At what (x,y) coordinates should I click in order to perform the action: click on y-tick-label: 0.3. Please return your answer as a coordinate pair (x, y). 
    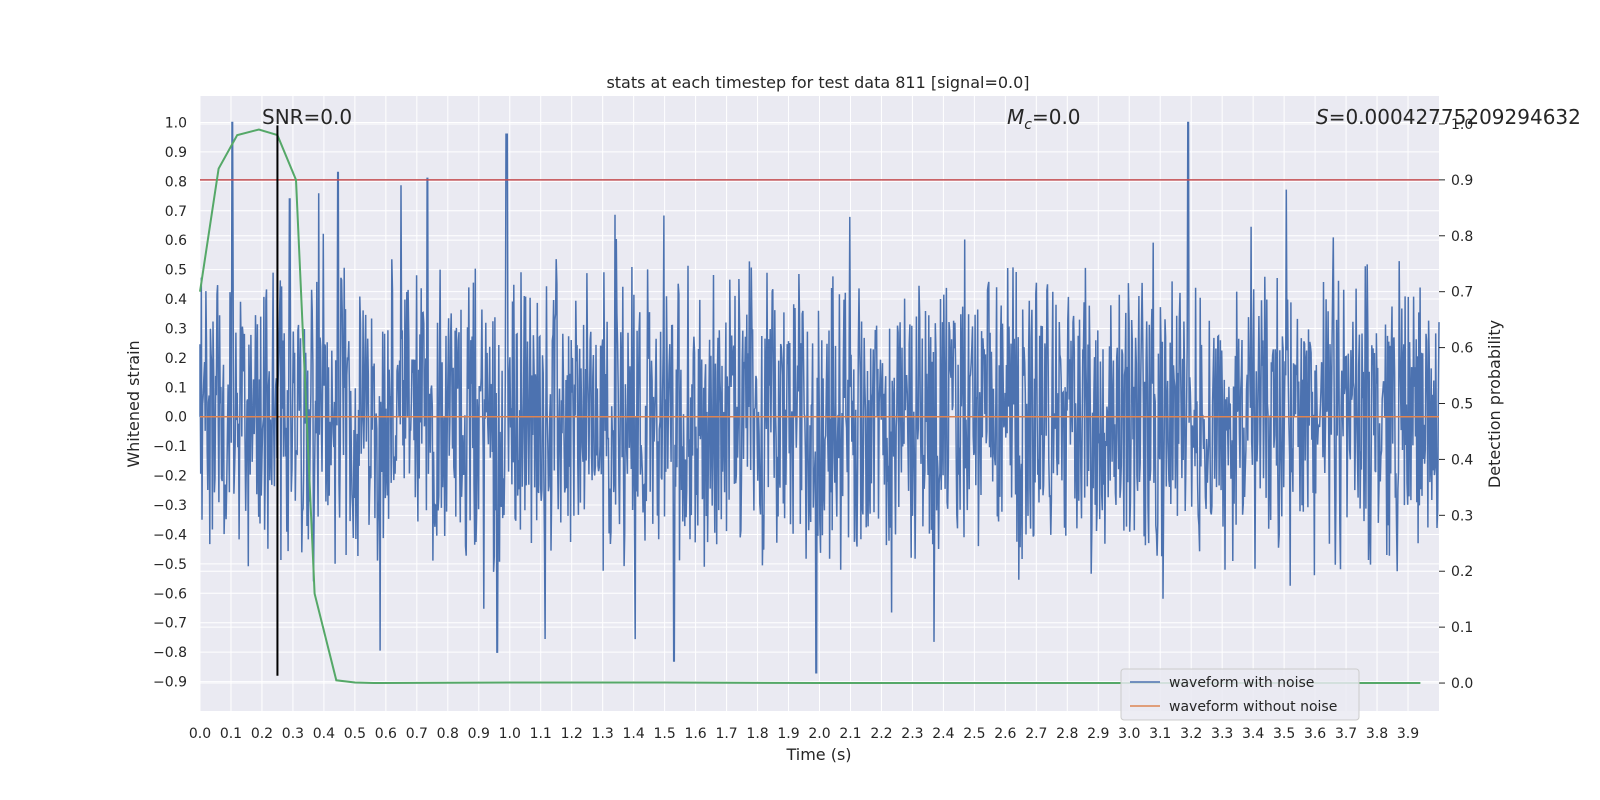
    Looking at the image, I should click on (176, 329).